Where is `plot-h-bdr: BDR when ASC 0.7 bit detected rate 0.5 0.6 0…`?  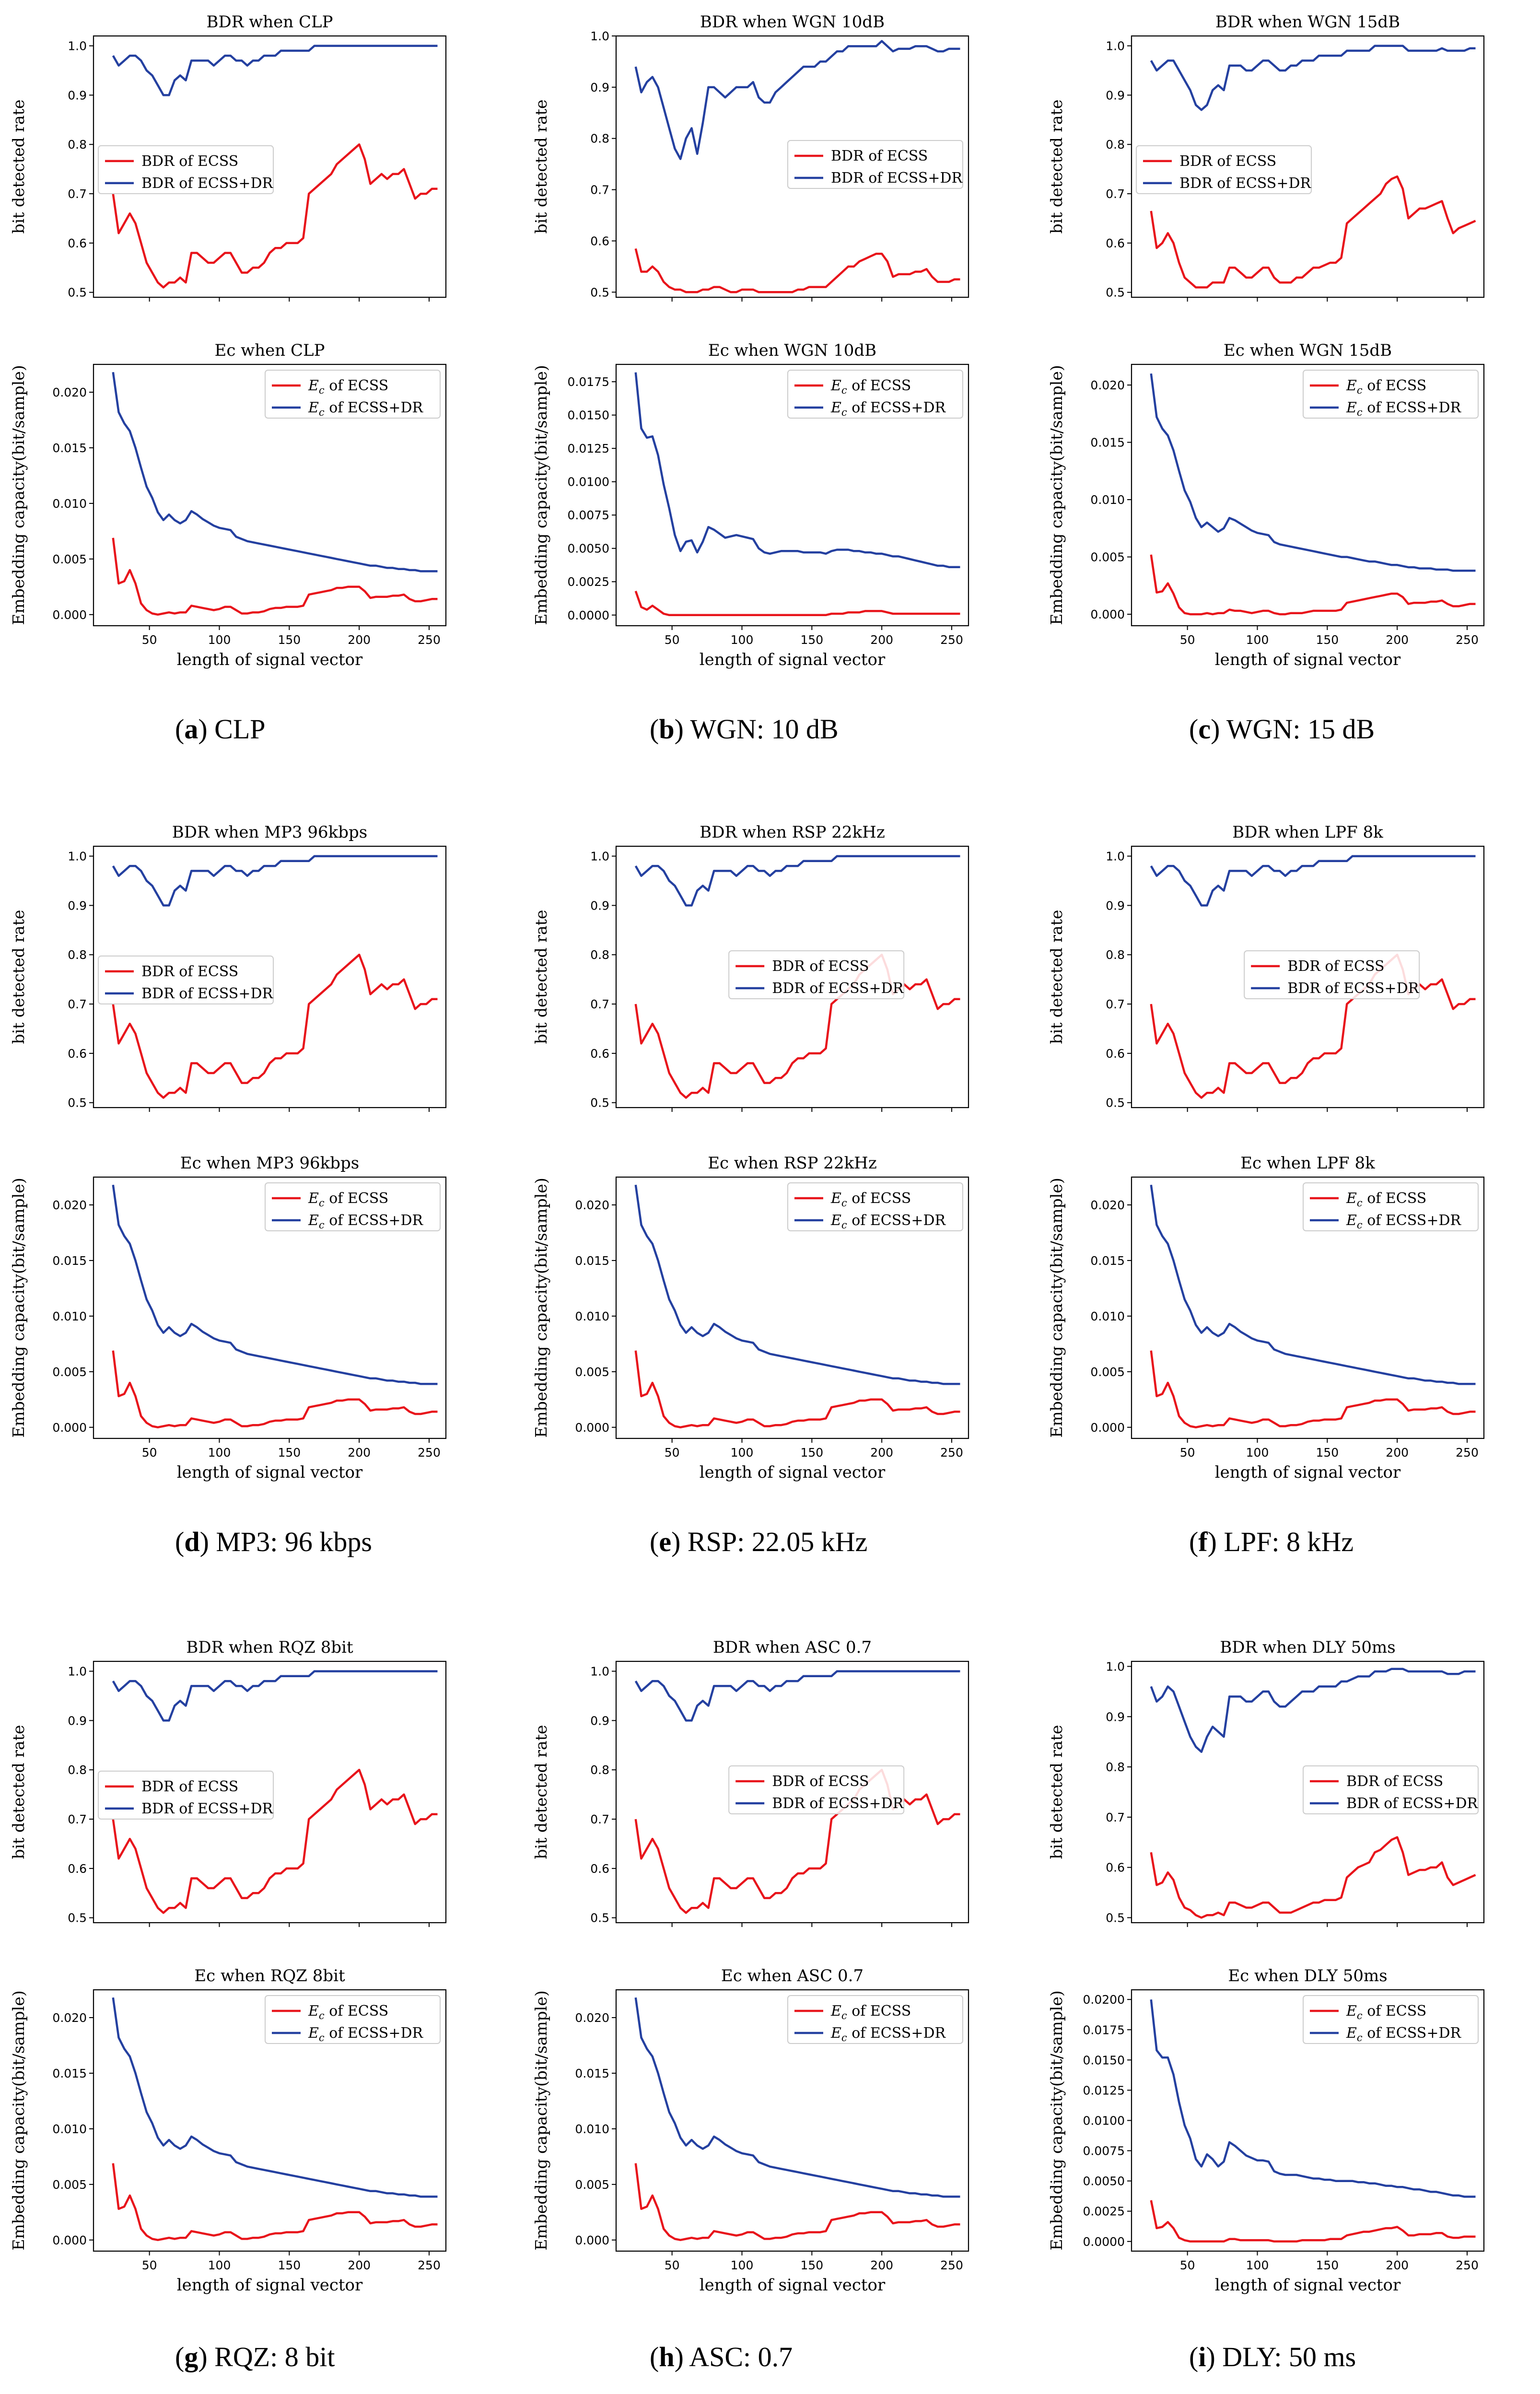 plot-h-bdr: BDR when ASC 0.7 bit detected rate 0.5 0.6 0… is located at coordinates (750, 1782).